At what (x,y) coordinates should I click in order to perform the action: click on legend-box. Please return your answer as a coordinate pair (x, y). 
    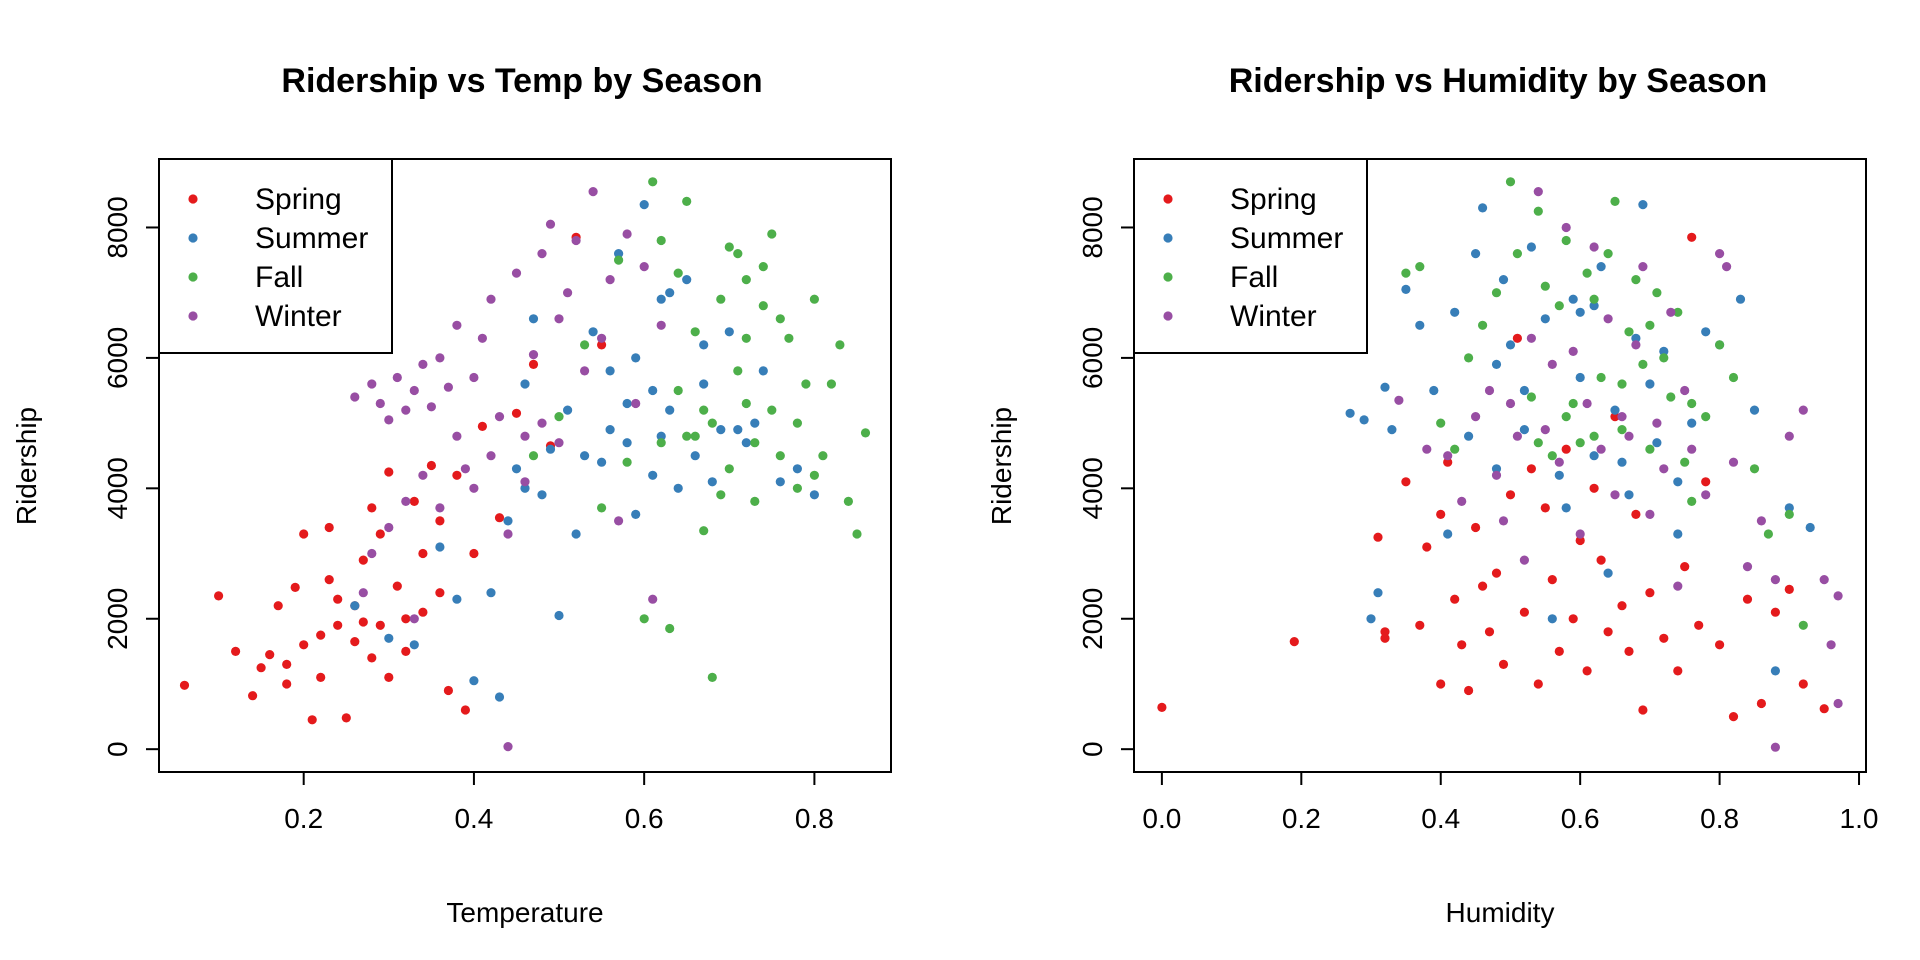
    Looking at the image, I should click on (1250, 256).